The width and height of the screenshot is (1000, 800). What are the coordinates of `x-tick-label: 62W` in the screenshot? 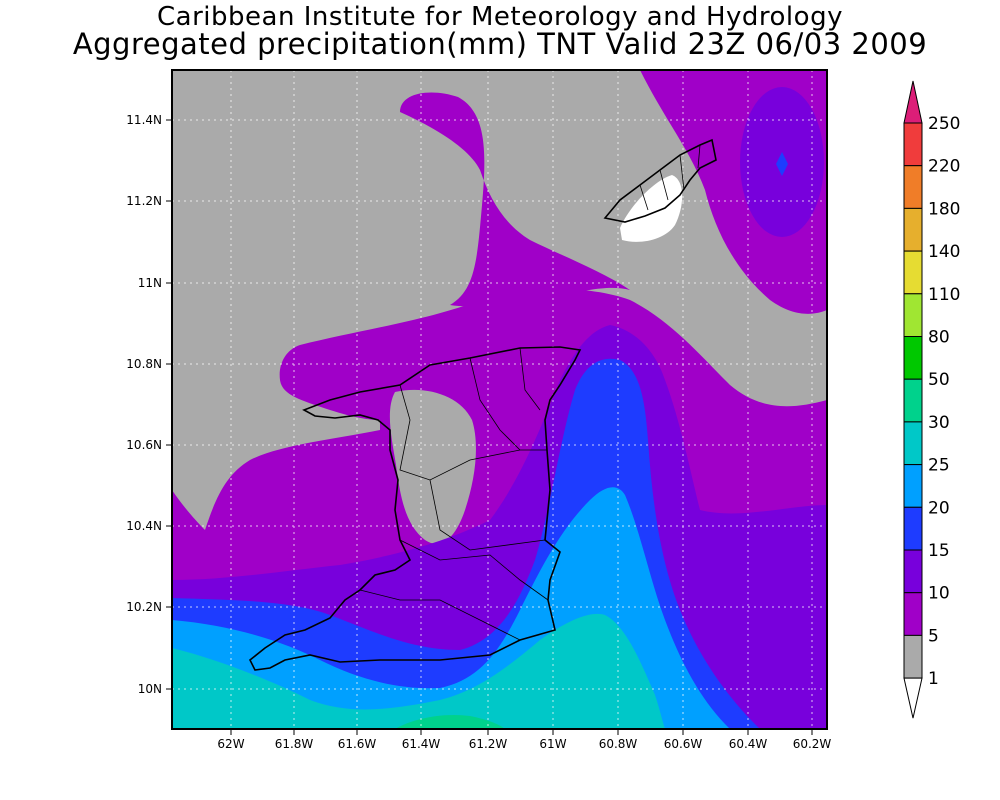 It's located at (230, 744).